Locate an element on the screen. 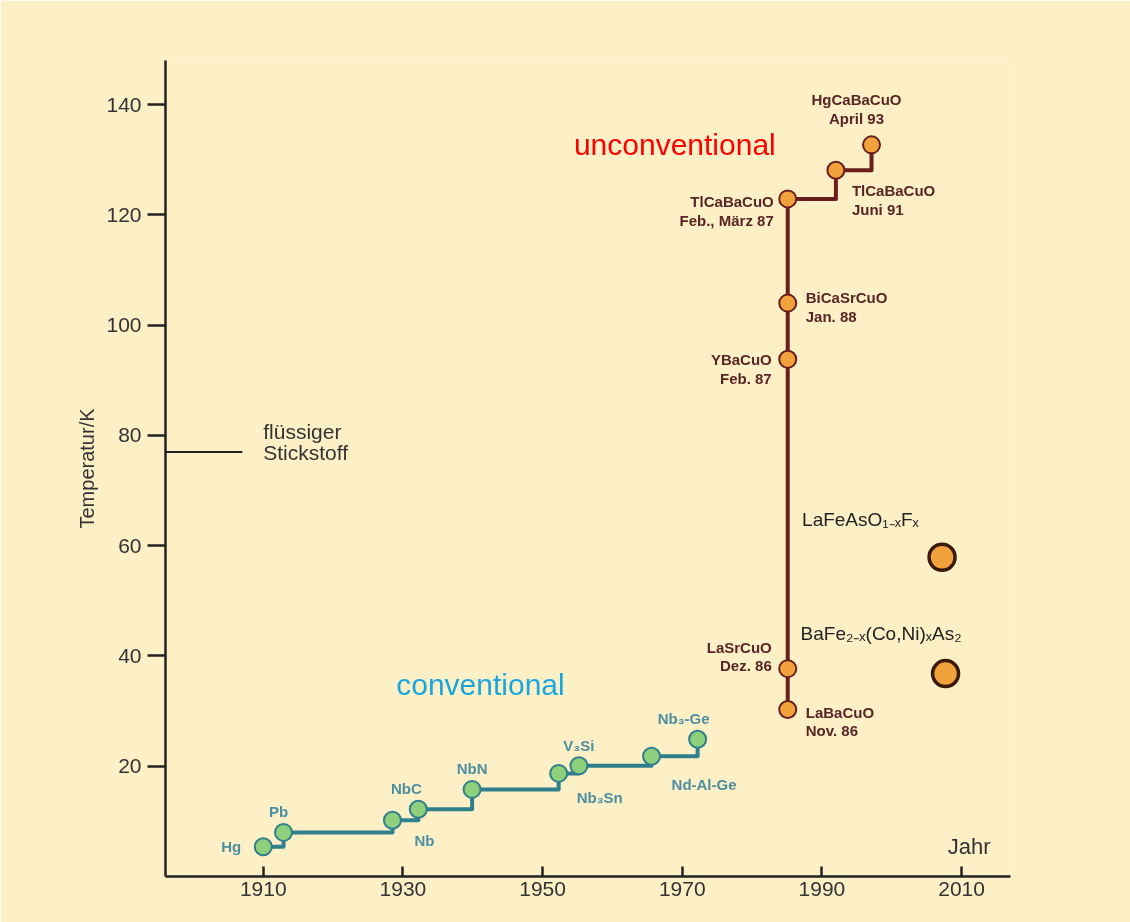 The width and height of the screenshot is (1130, 922). y-tick-label: 140 is located at coordinates (124, 104).